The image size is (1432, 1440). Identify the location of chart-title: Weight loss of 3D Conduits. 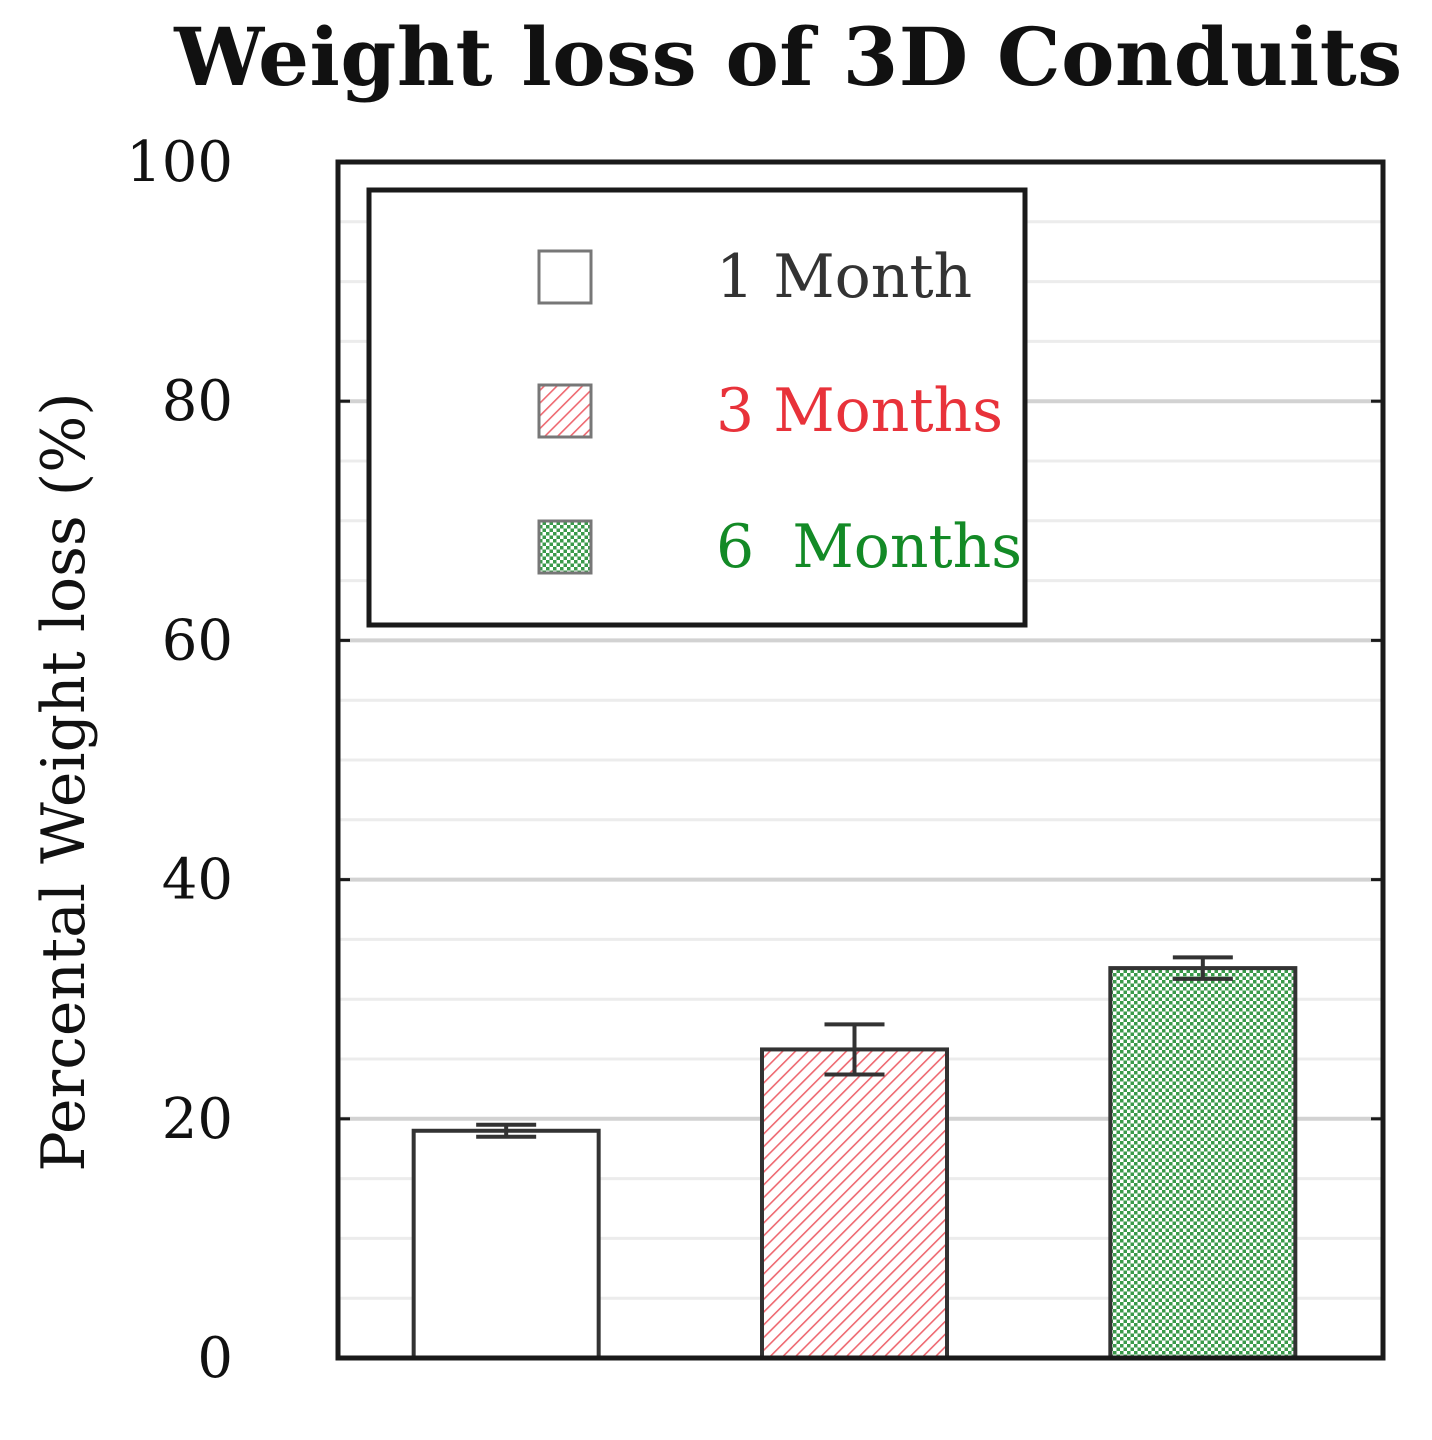
(788, 57).